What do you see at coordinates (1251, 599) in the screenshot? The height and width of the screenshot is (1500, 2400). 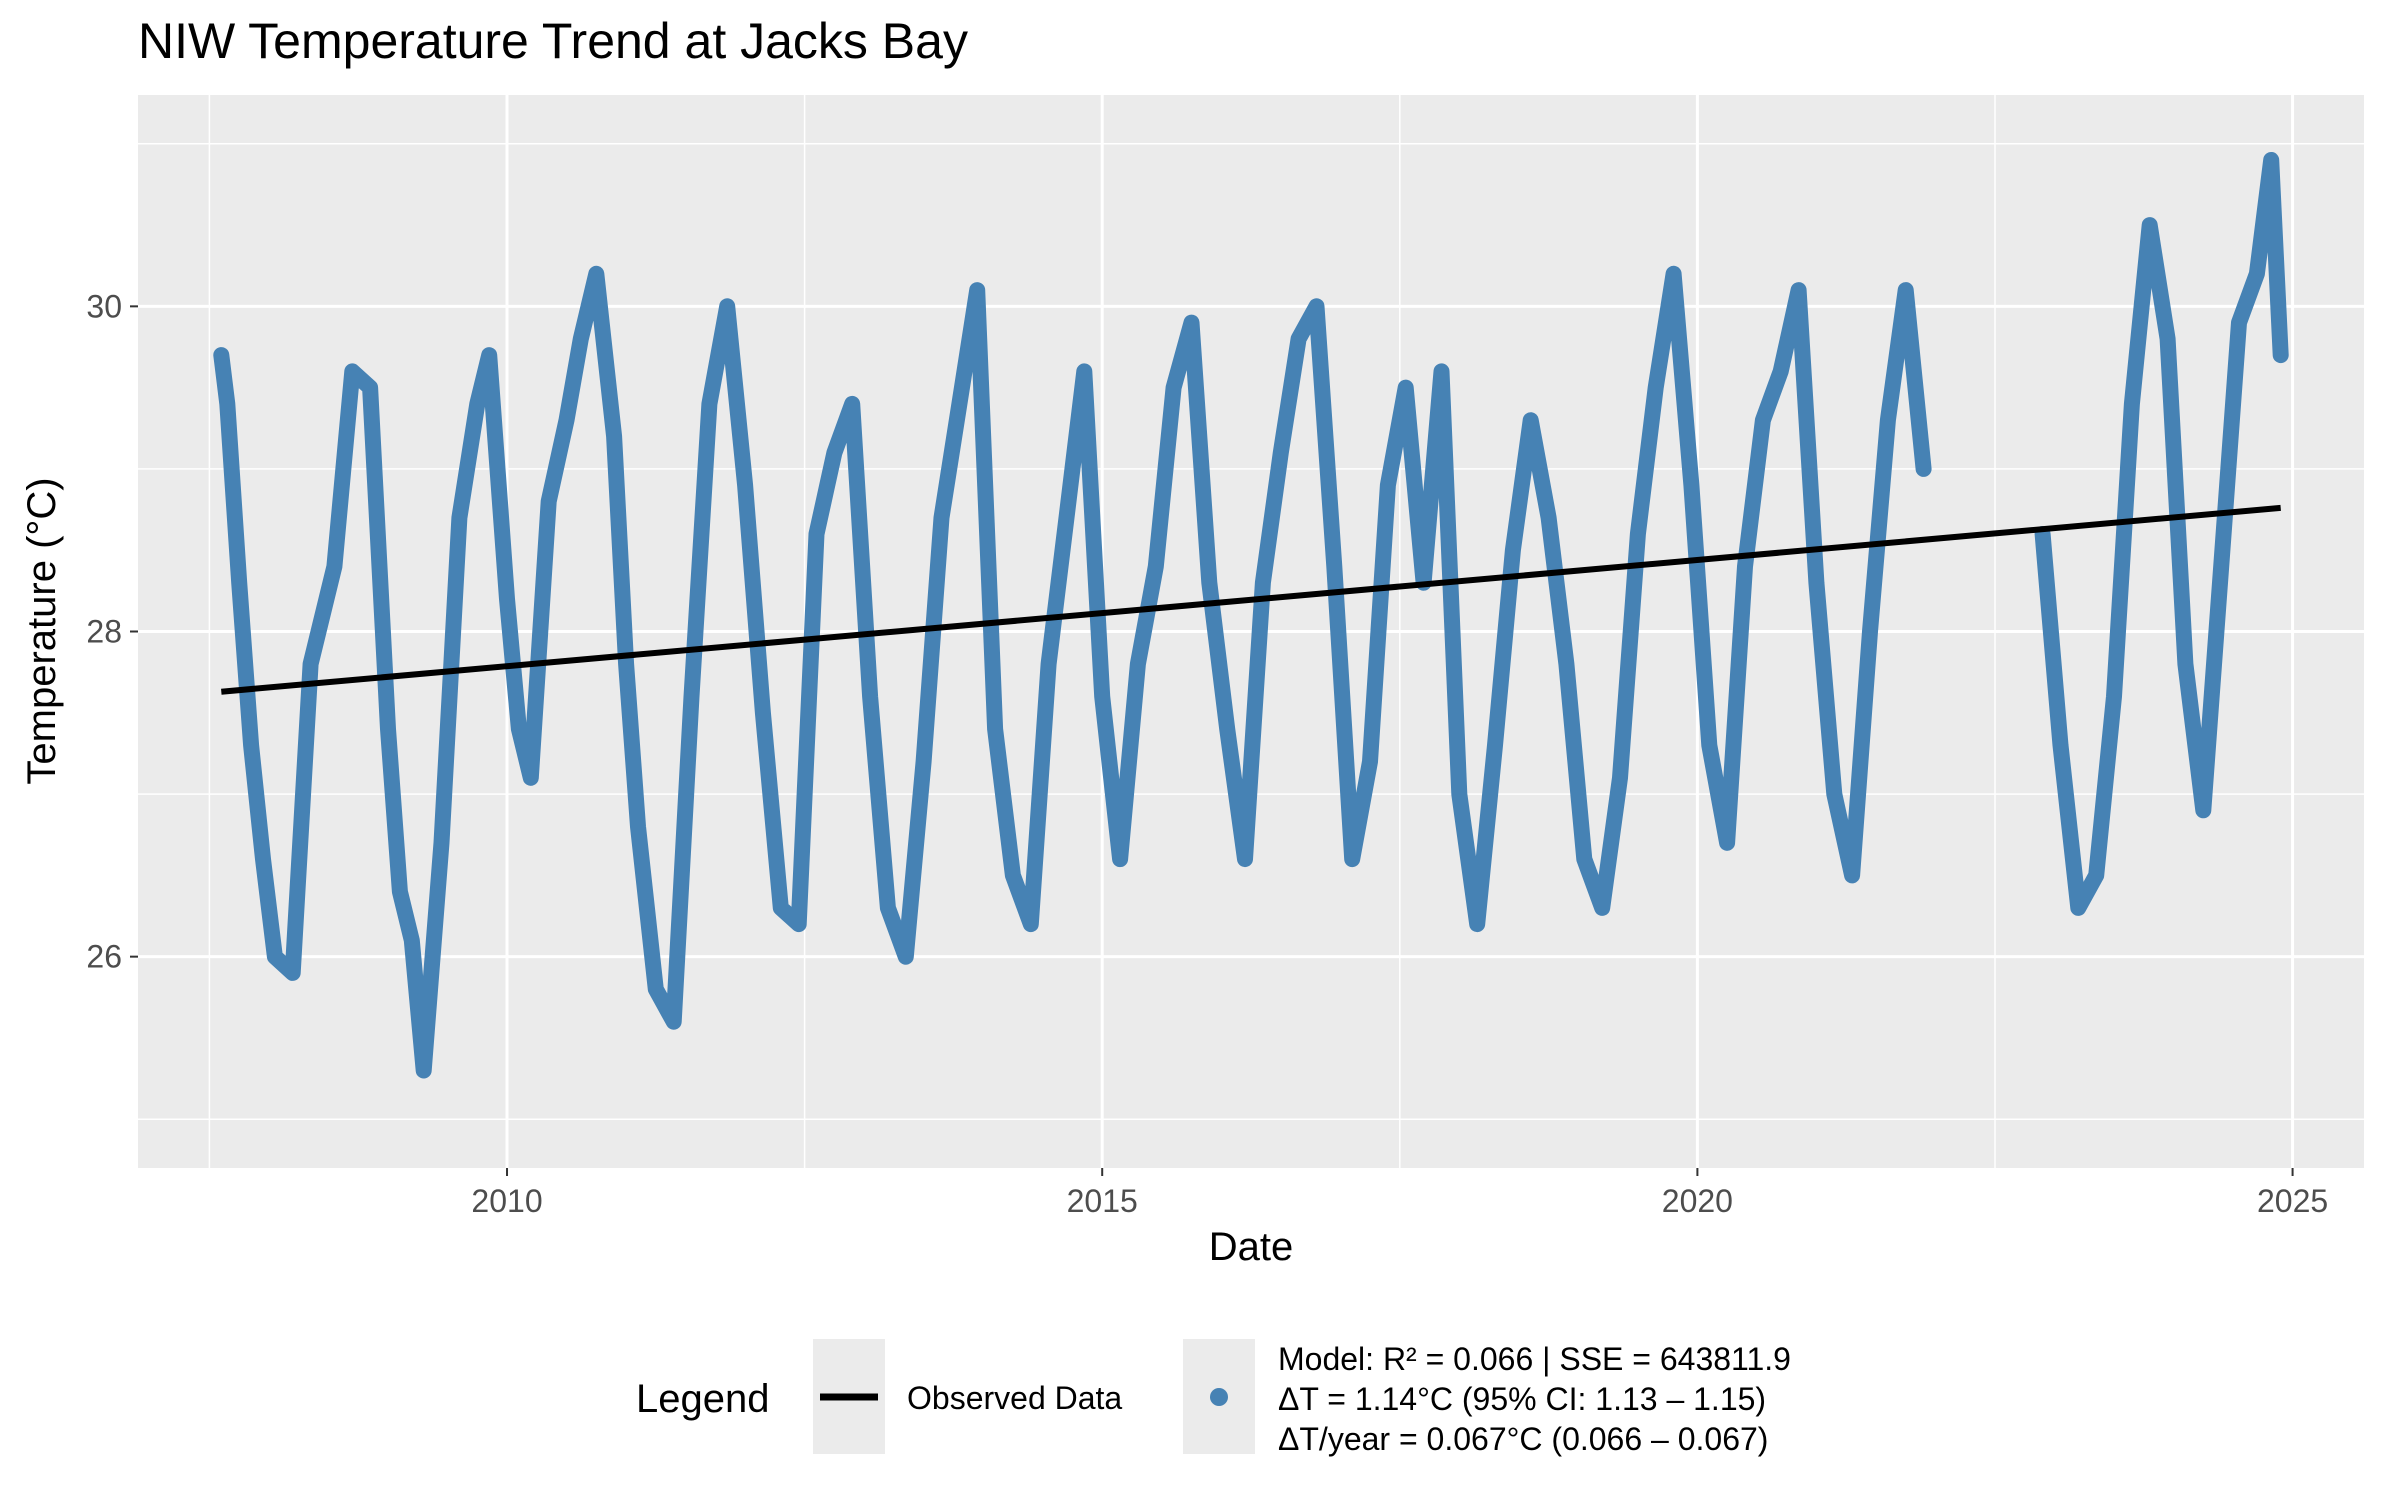 I see `trend-line` at bounding box center [1251, 599].